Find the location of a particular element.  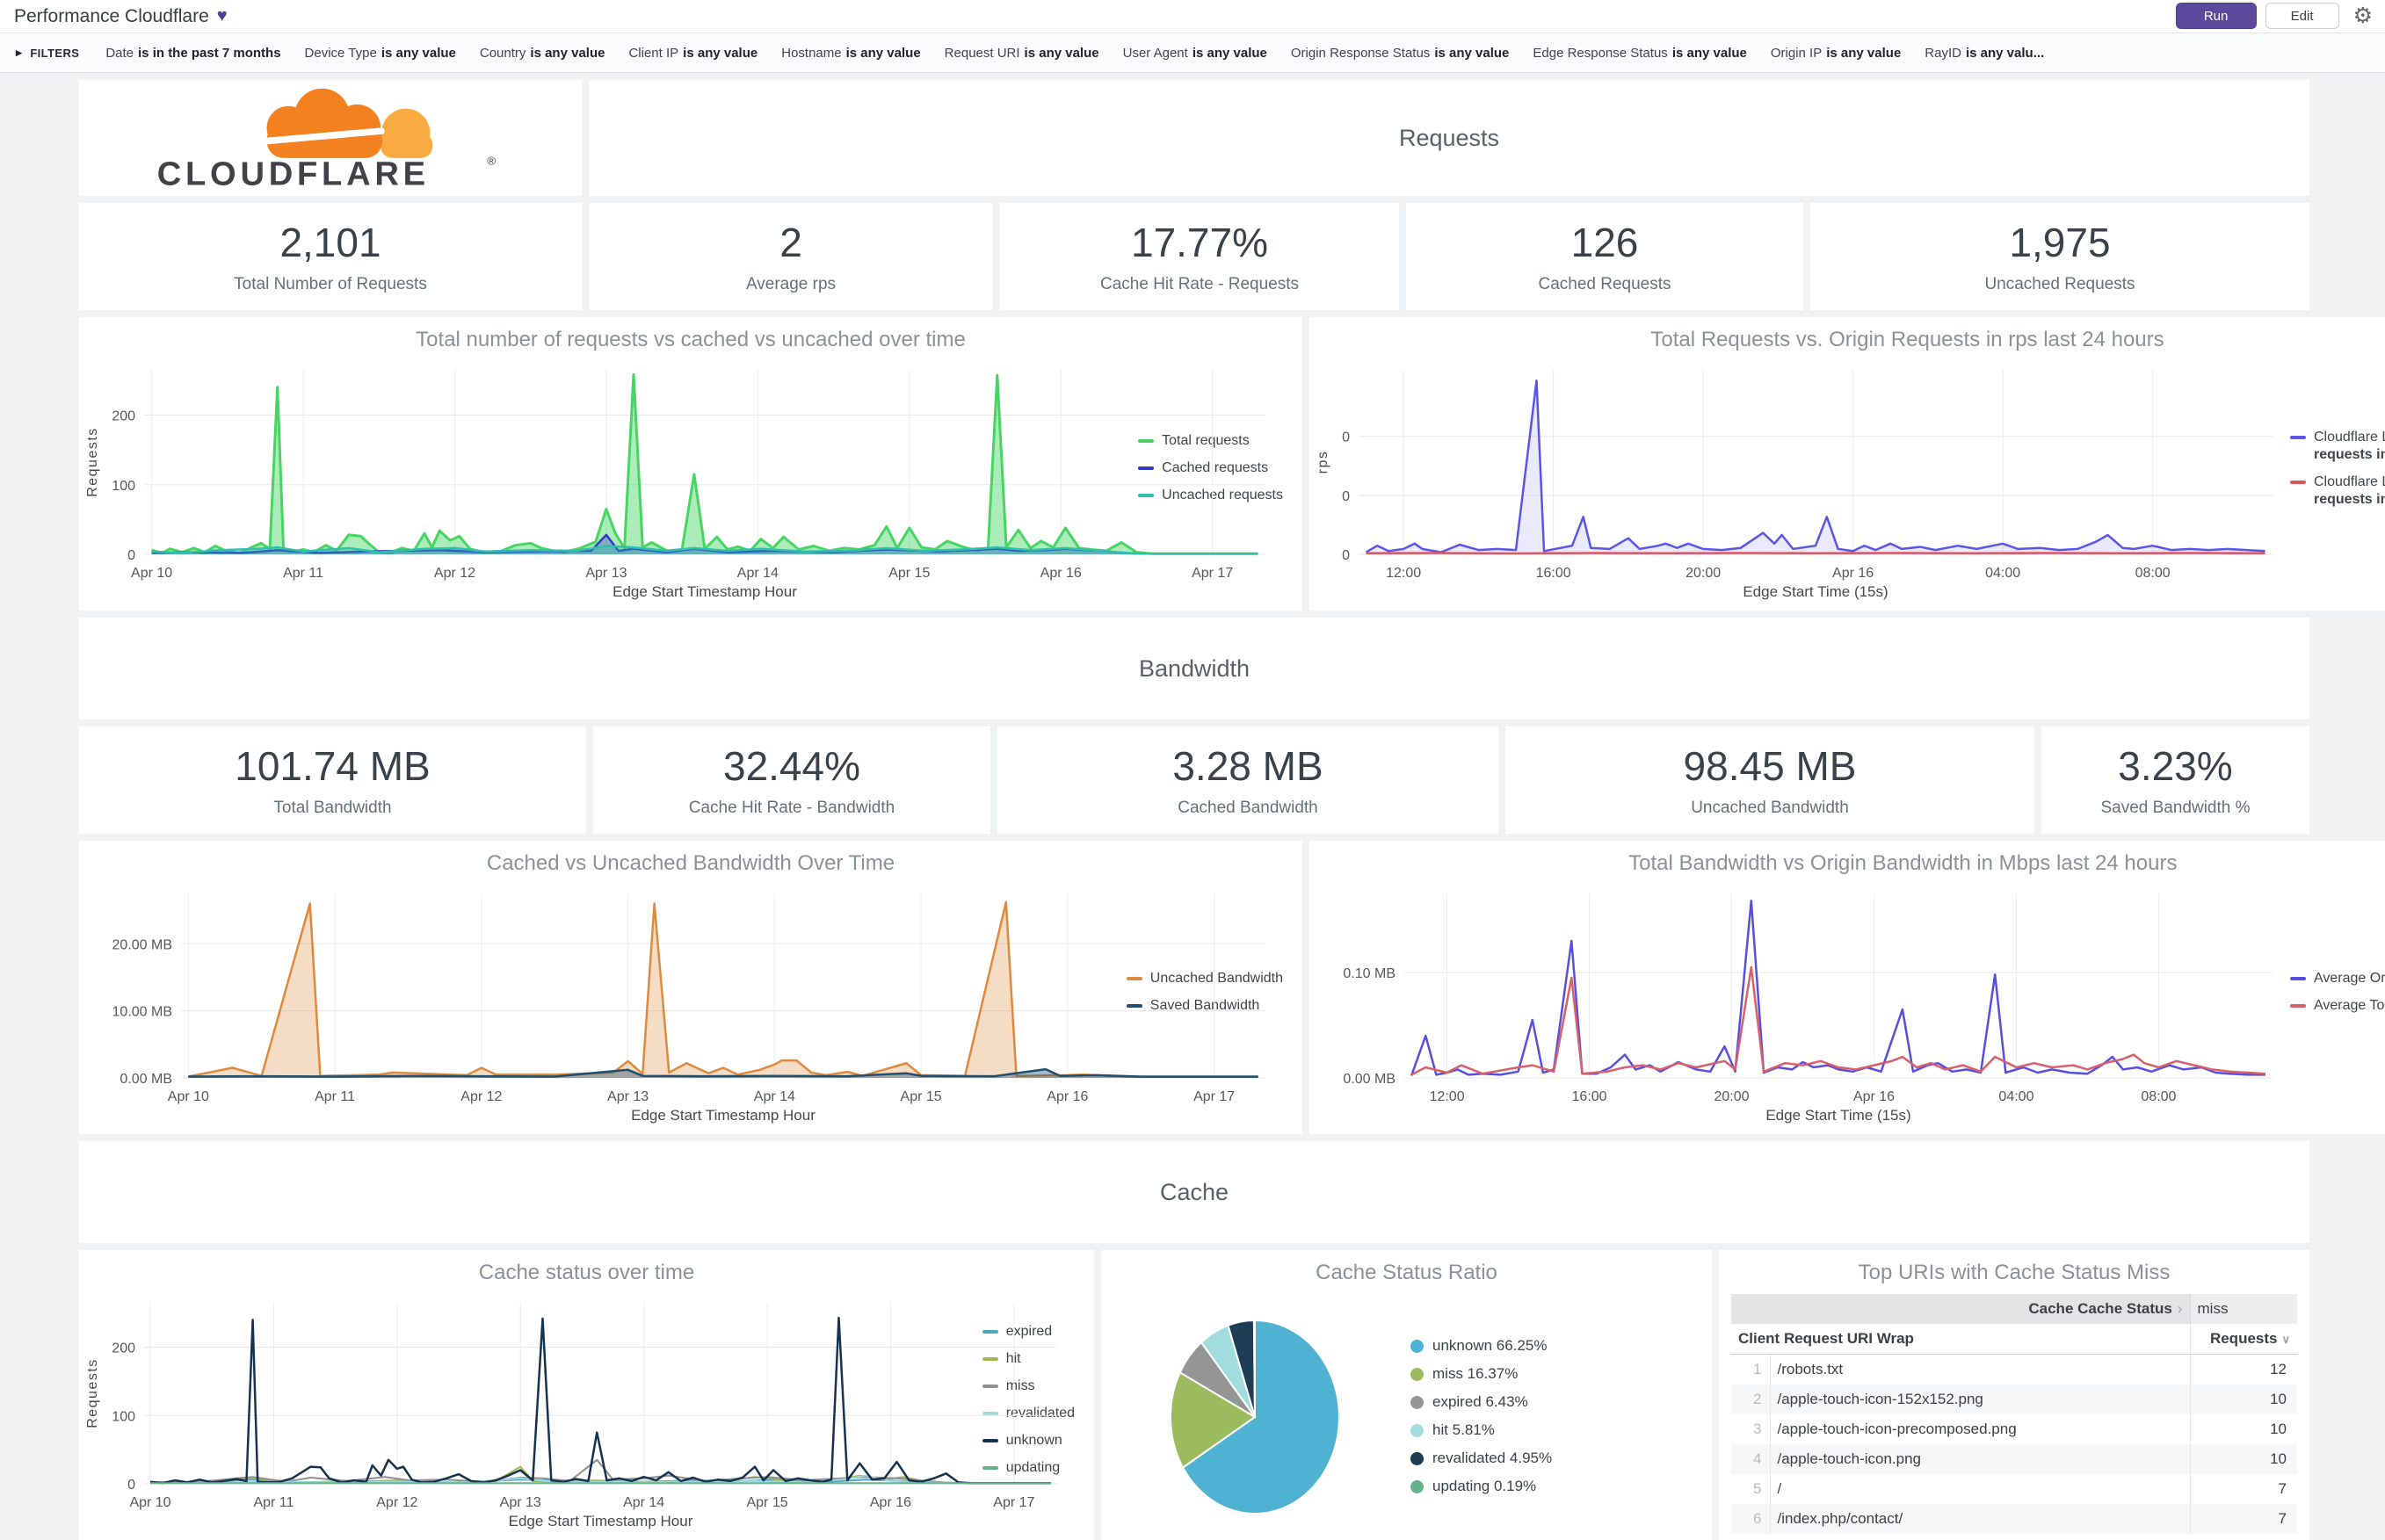

page-title: Performance Cloudflare is located at coordinates (111, 16).